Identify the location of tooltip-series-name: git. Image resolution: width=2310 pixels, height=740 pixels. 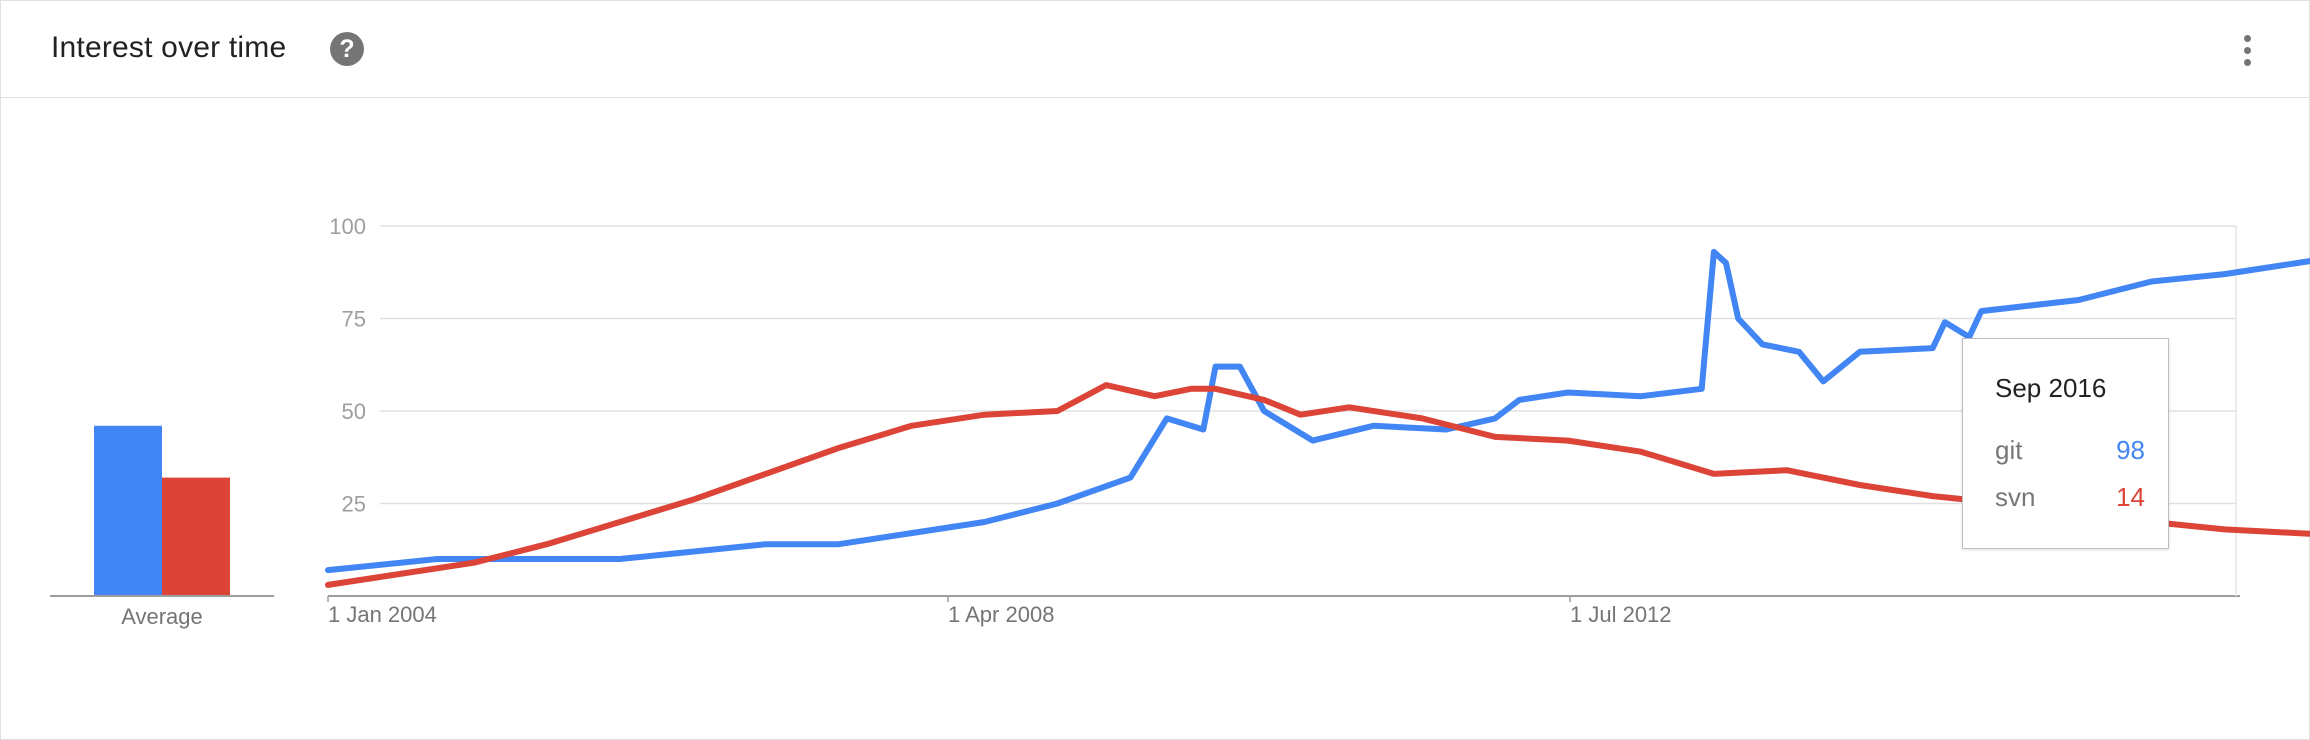
(2009, 450).